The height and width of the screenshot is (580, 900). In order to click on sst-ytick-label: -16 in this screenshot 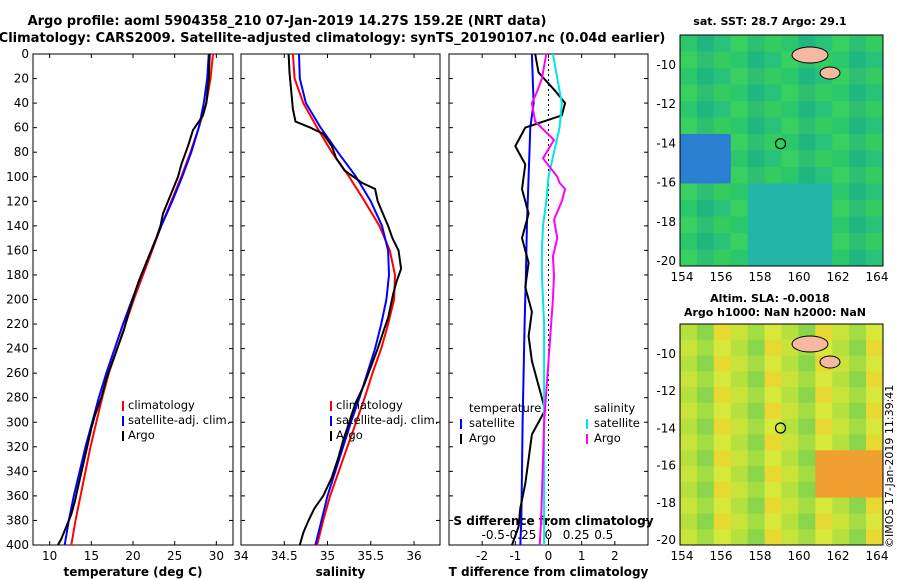, I will do `click(666, 183)`.